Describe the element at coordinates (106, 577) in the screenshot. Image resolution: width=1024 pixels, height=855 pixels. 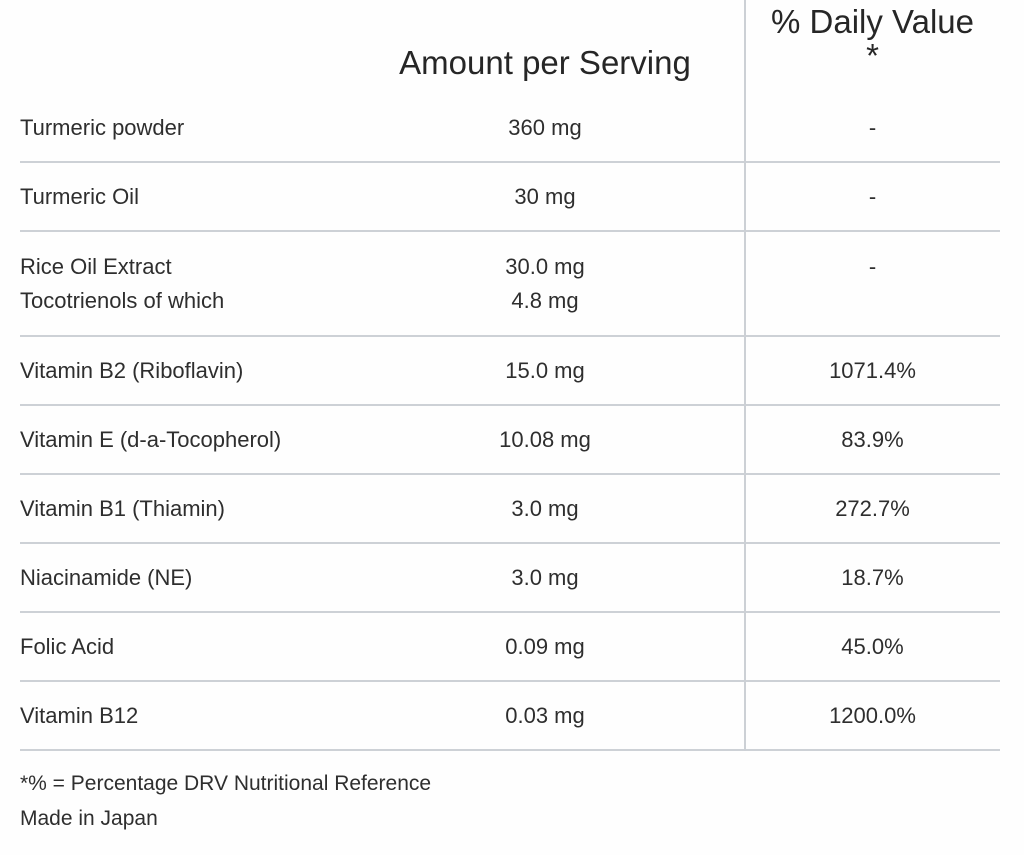
I see `ingredient-name: Niacinamide (NE)` at that location.